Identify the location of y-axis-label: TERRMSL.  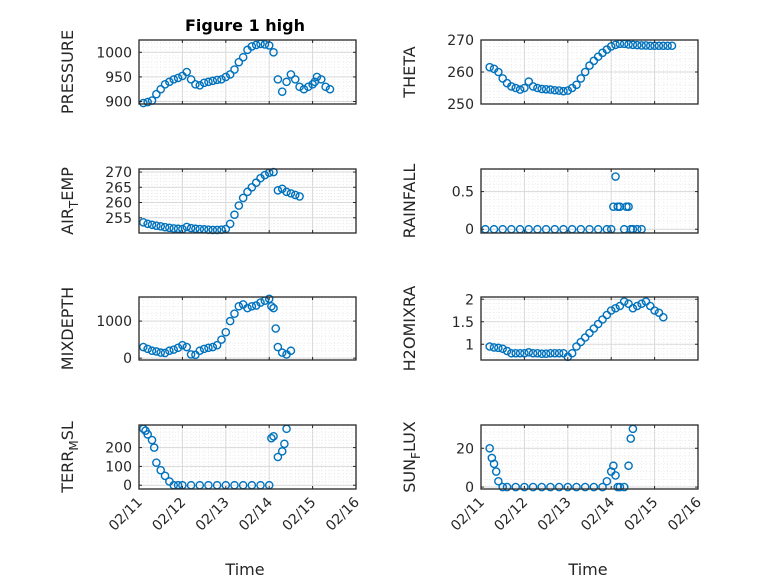
(69, 457).